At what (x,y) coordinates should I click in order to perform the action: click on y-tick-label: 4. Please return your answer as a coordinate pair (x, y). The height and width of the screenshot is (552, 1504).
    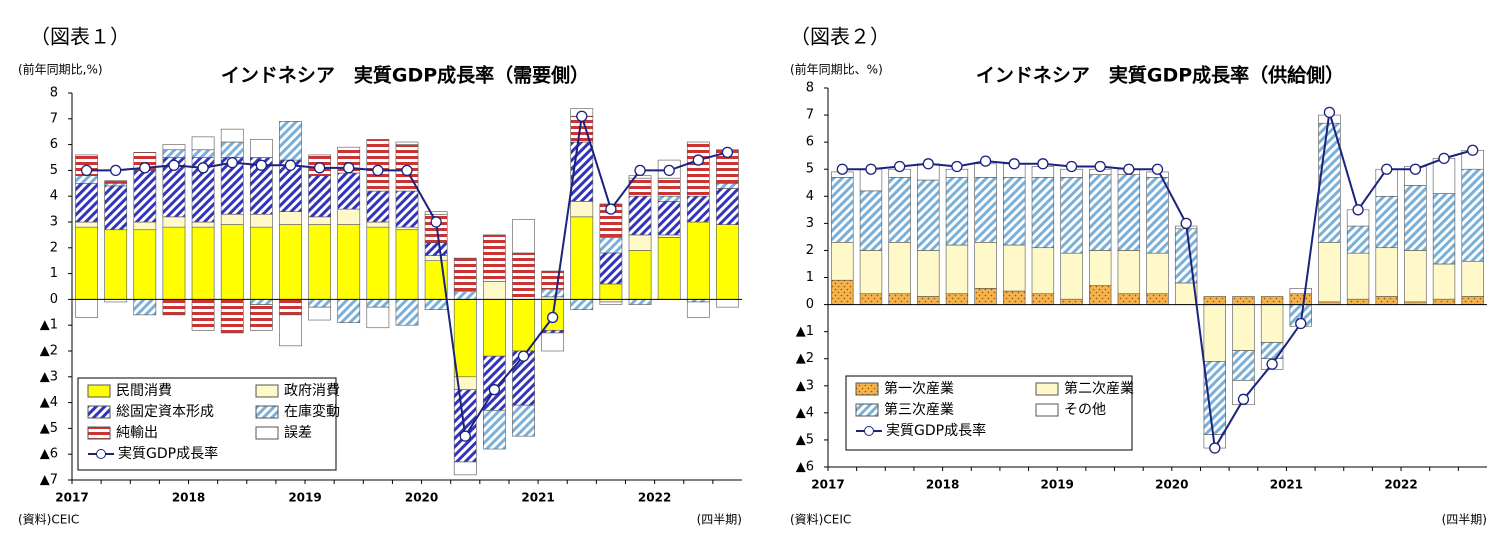
    Looking at the image, I should click on (810, 196).